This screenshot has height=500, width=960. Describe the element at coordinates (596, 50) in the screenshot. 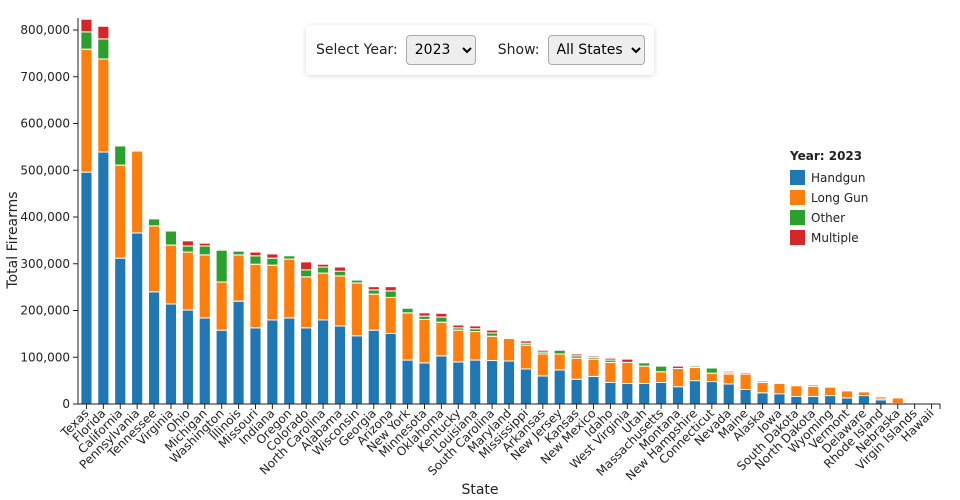

I see `show-select: All States` at that location.